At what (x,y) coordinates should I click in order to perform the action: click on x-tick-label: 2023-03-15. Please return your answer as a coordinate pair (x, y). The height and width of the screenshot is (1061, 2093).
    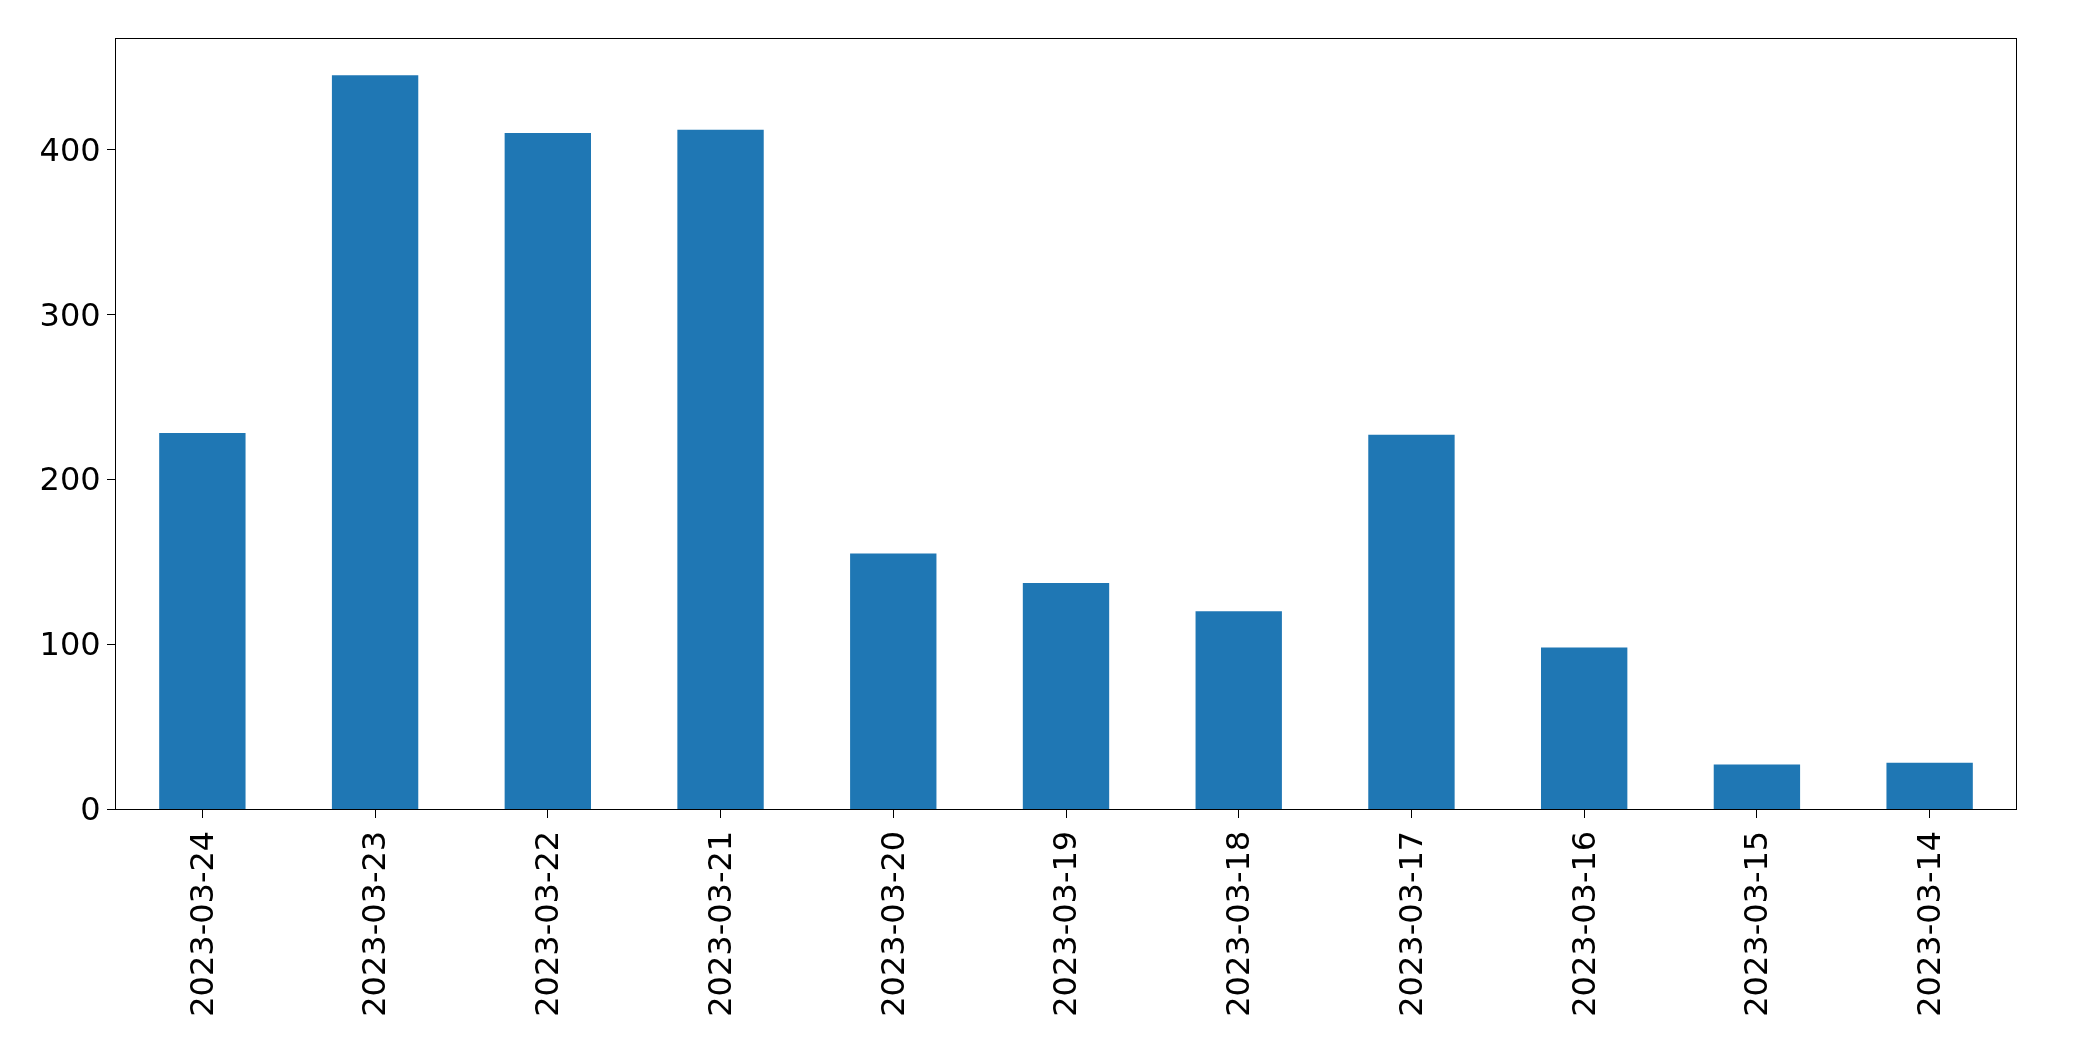
    Looking at the image, I should click on (1756, 923).